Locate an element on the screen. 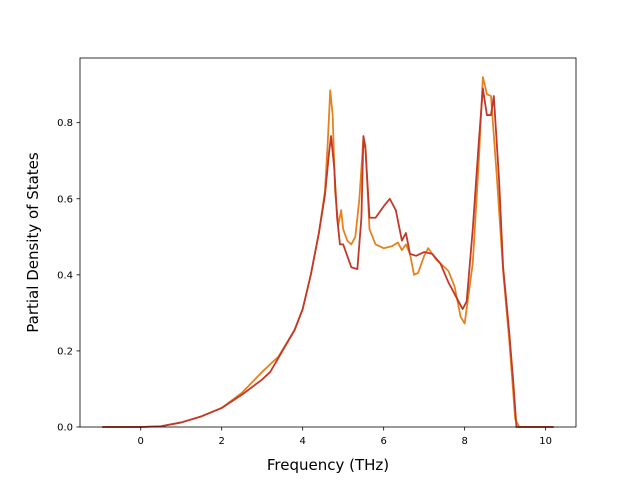 Image resolution: width=640 pixels, height=480 pixels. x-axis-ticks: 0 2 4 6 8 10 is located at coordinates (345, 437).